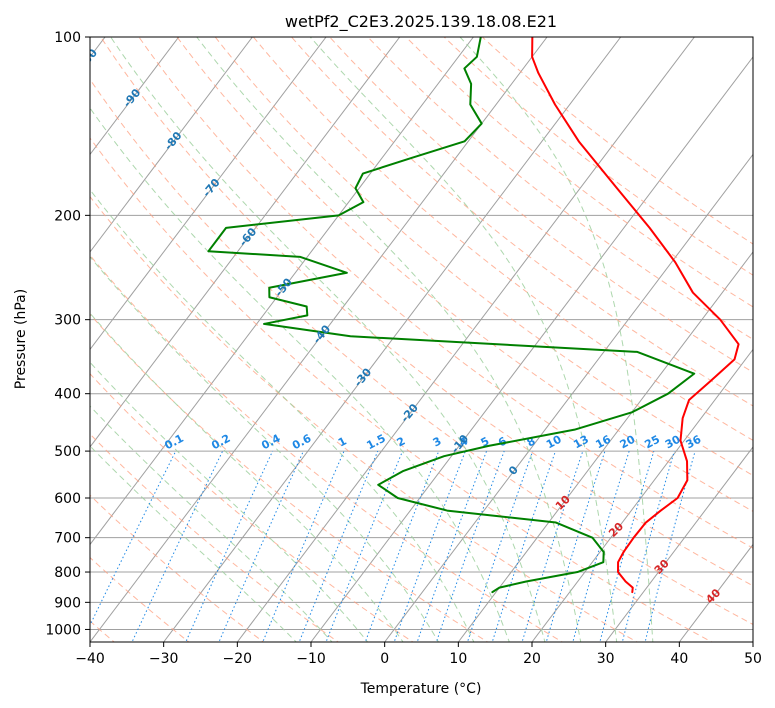 The height and width of the screenshot is (708, 775). Describe the element at coordinates (67, 216) in the screenshot. I see `y-tick-label-200: 200` at that location.